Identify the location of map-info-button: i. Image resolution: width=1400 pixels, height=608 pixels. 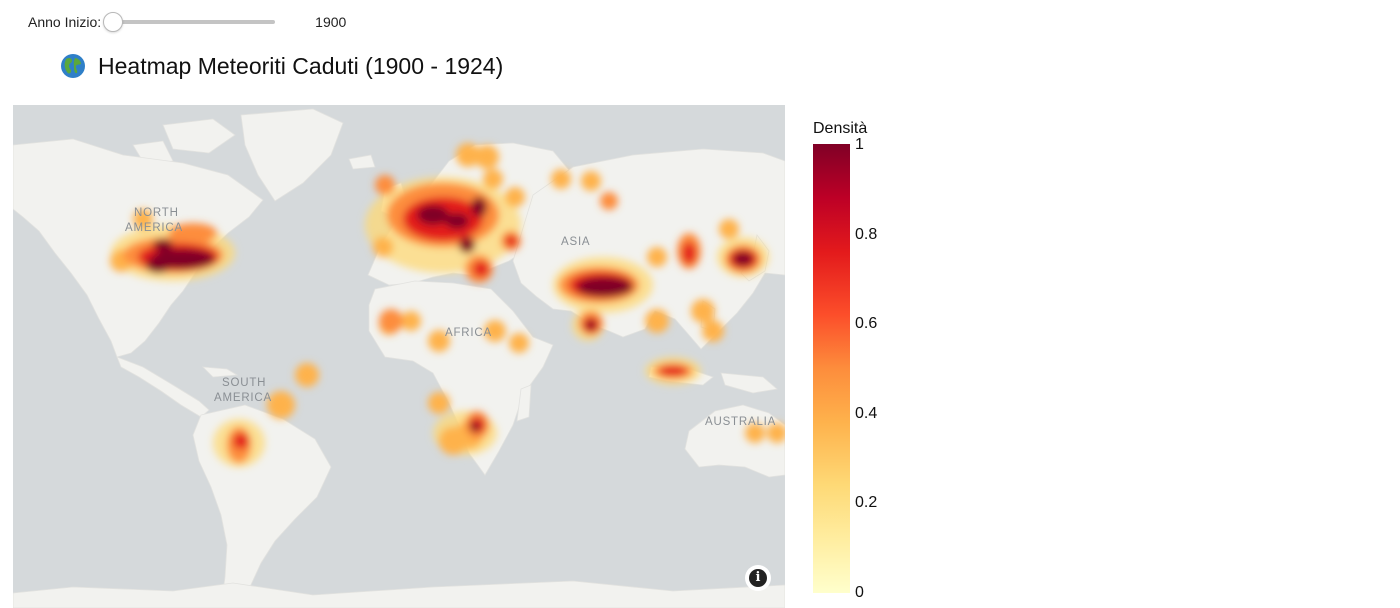
(758, 578).